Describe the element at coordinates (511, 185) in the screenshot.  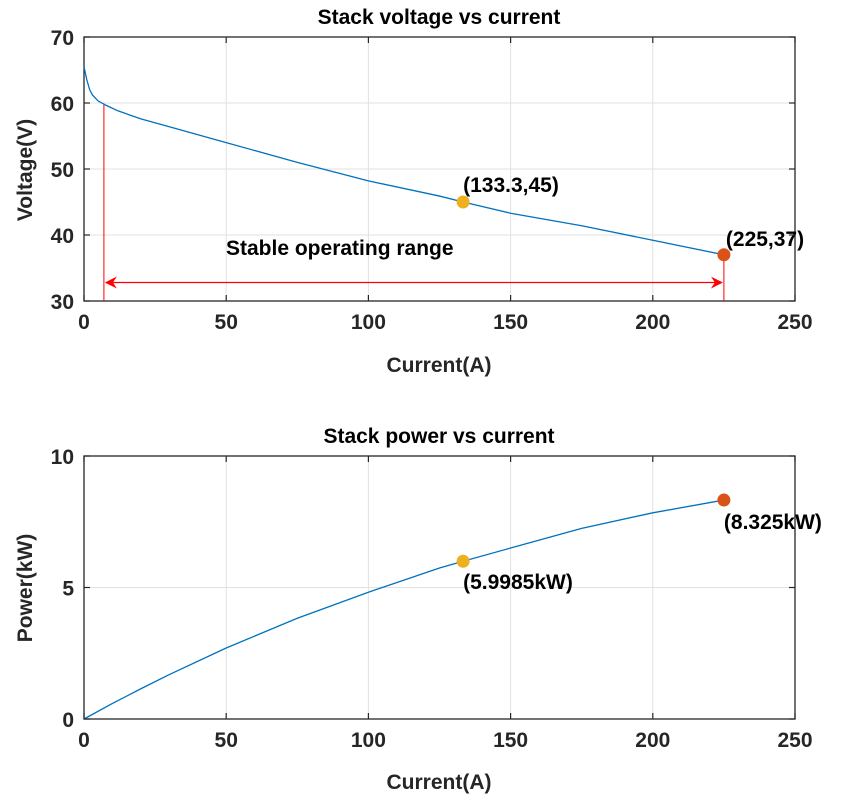
I see `data-point-label: (133.3,45)` at that location.